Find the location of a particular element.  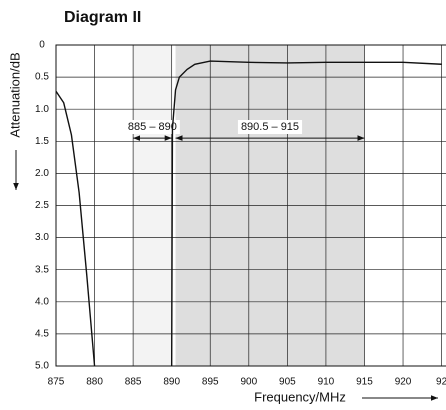

x-tick-label: 880 is located at coordinates (94, 382).